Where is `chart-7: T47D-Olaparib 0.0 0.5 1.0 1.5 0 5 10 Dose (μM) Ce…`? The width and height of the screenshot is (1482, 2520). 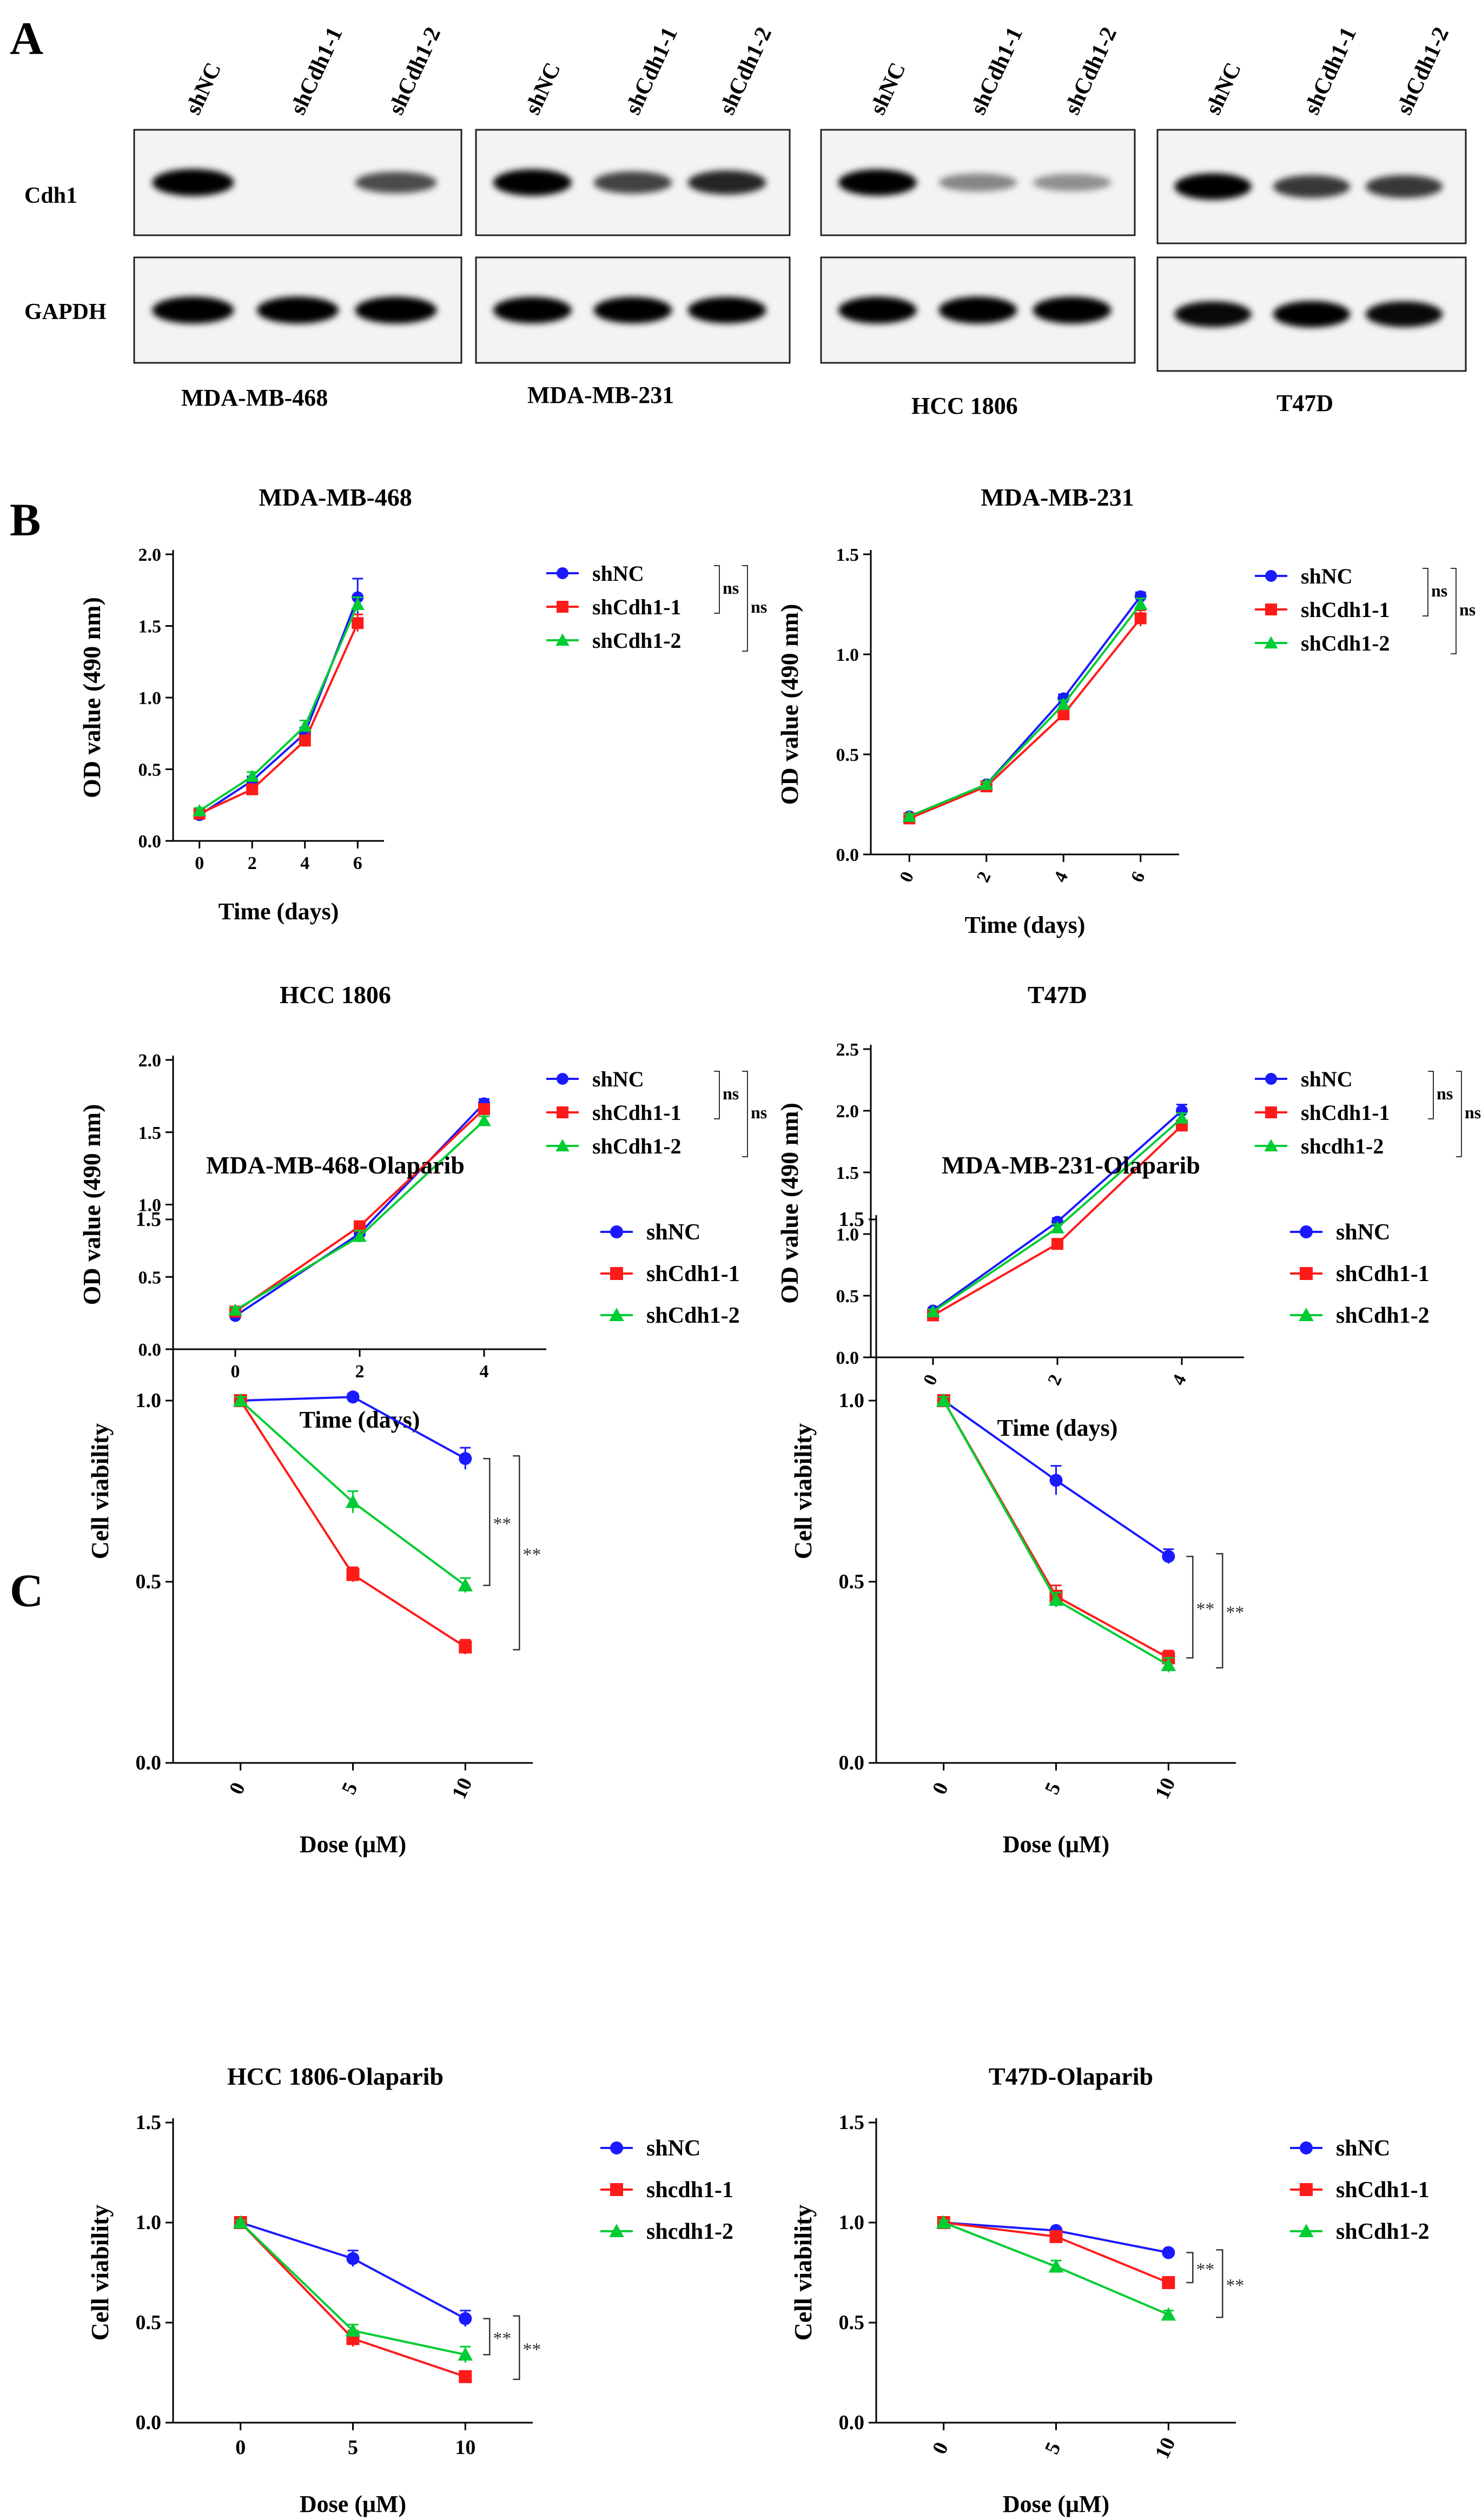 chart-7: T47D-Olaparib 0.0 0.5 1.0 1.5 0 5 10 Dose (μM) Ce… is located at coordinates (1109, 2290).